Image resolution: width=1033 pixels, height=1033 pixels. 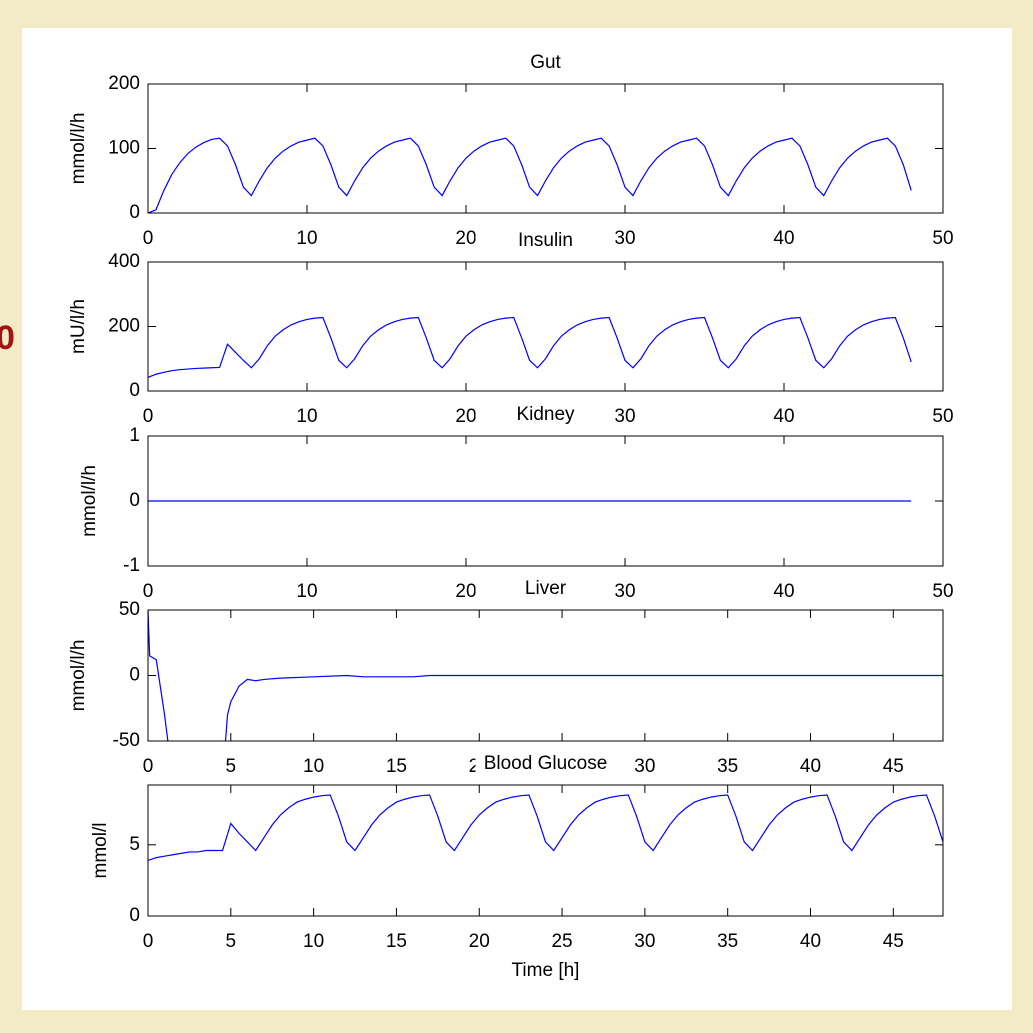 What do you see at coordinates (129, 609) in the screenshot?
I see `y-tick-label: 50` at bounding box center [129, 609].